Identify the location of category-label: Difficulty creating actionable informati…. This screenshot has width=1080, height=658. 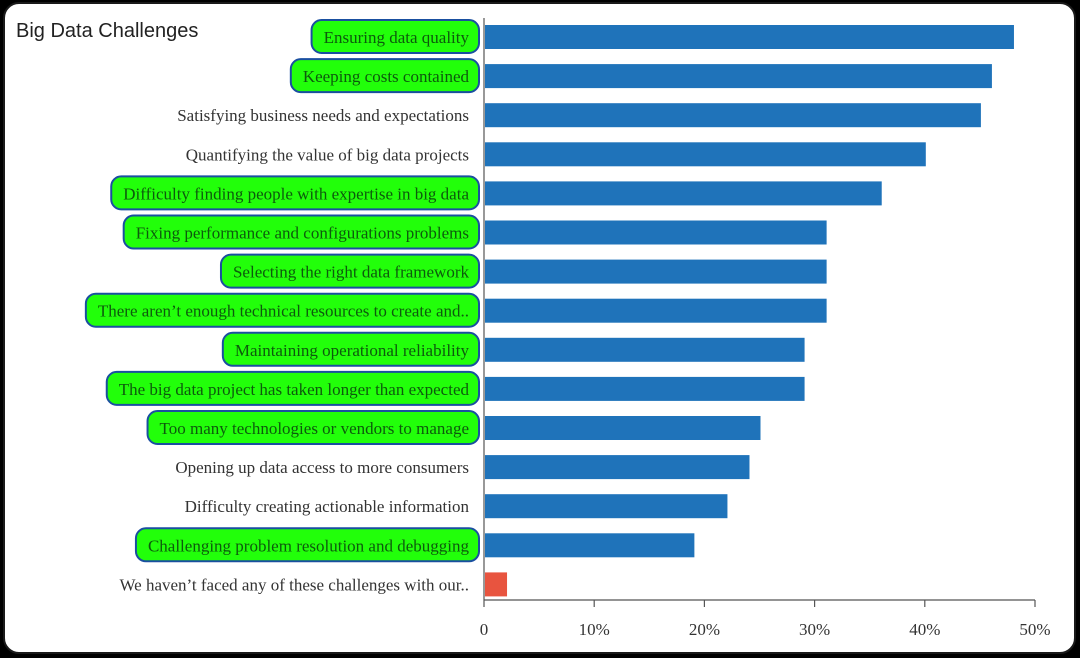
(327, 506).